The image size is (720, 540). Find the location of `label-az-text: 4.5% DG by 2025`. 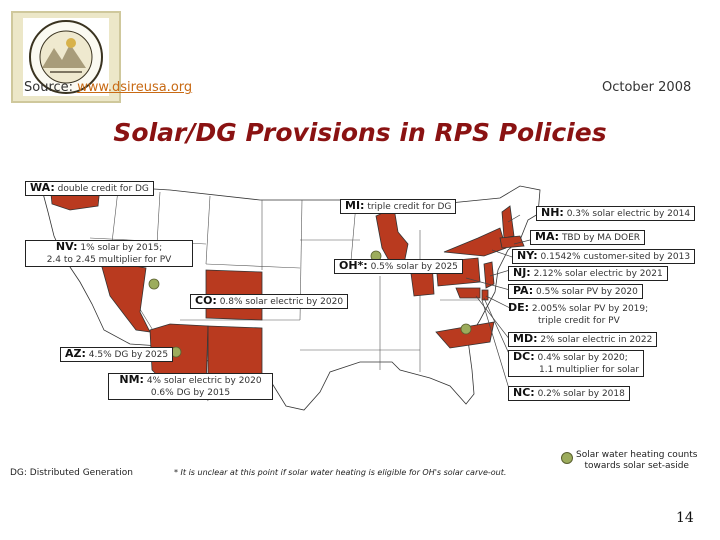

label-az-text: 4.5% DG by 2025 is located at coordinates (128, 355).